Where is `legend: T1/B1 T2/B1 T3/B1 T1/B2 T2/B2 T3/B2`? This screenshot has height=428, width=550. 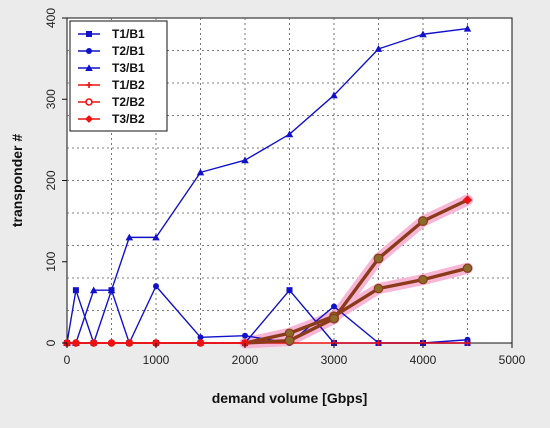
legend: T1/B1 T2/B1 T3/B1 T1/B2 T2/B2 T3/B2 is located at coordinates (118, 76).